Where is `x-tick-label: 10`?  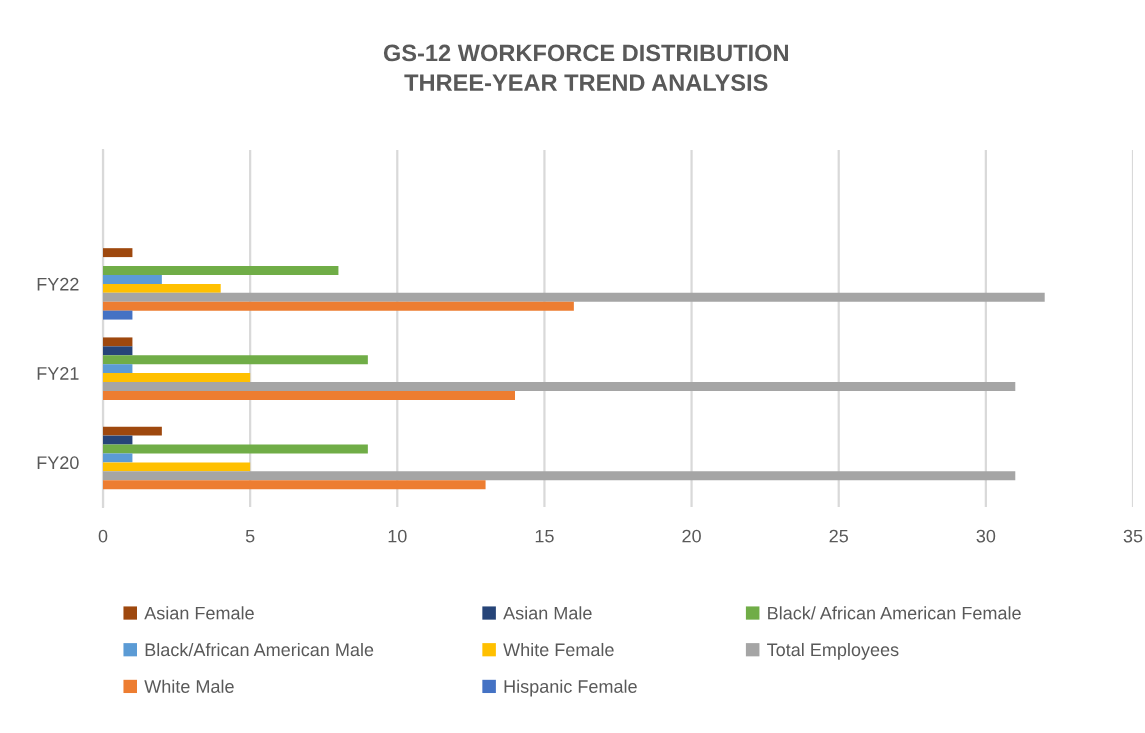 x-tick-label: 10 is located at coordinates (397, 536).